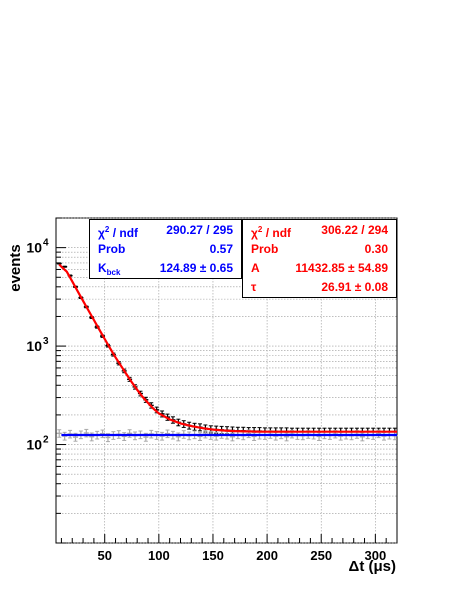 Image resolution: width=460 pixels, height=595 pixels. I want to click on signal-chi2-row: χ2 / ndf 306.22 / 294, so click(319, 231).